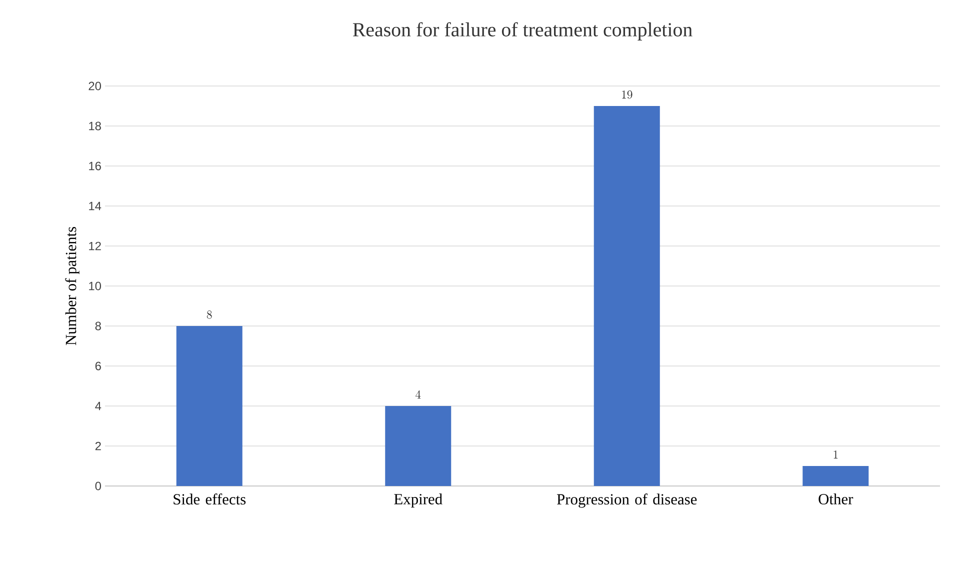 The height and width of the screenshot is (569, 954). I want to click on y-tick-label: 4, so click(98, 406).